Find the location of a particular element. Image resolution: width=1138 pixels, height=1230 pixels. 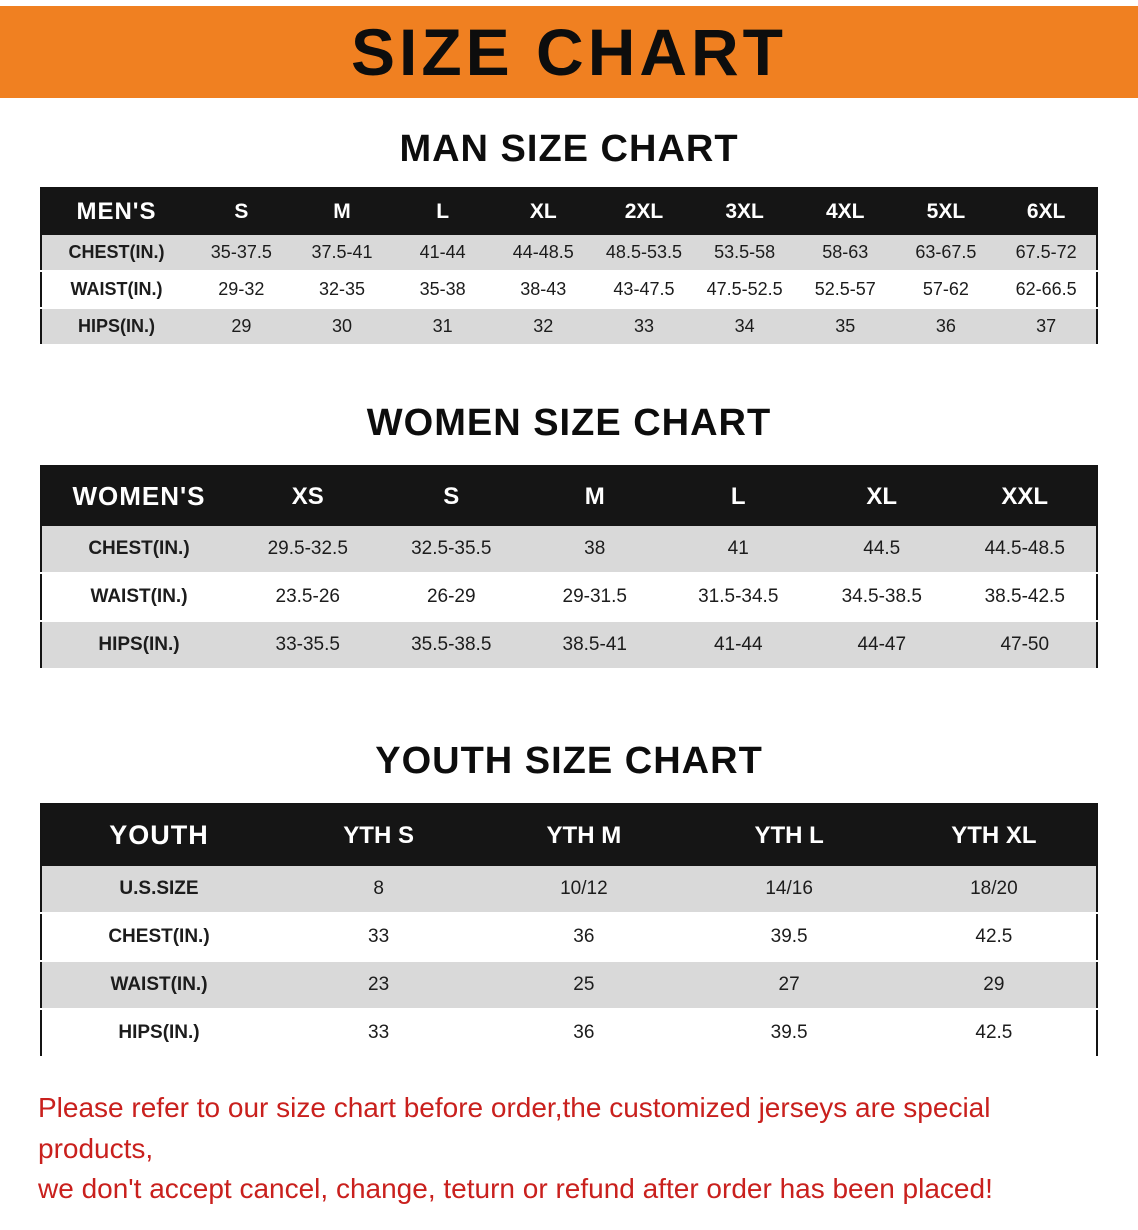

value-cell: 32 is located at coordinates (543, 327).